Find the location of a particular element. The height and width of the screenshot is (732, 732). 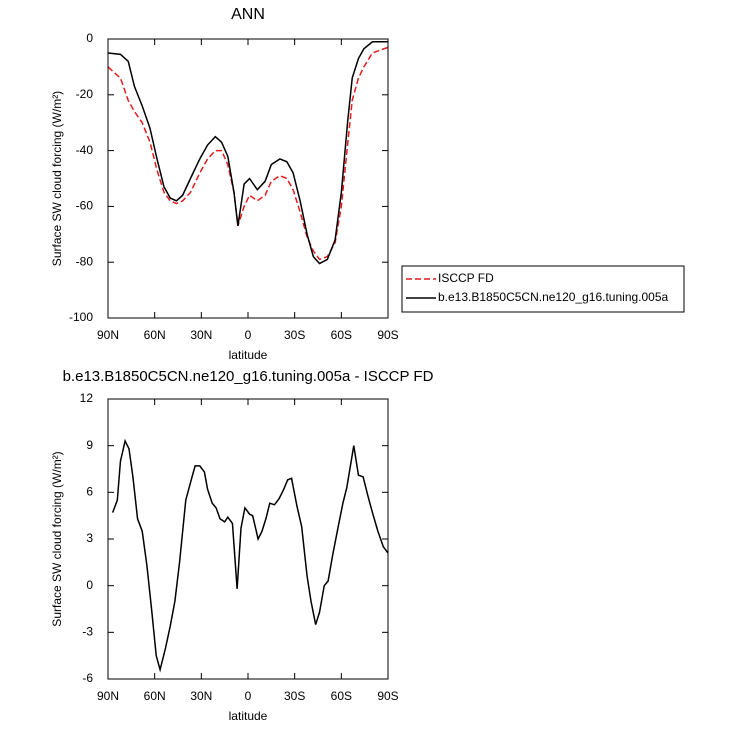

y-tick-label: 9 is located at coordinates (89, 445).